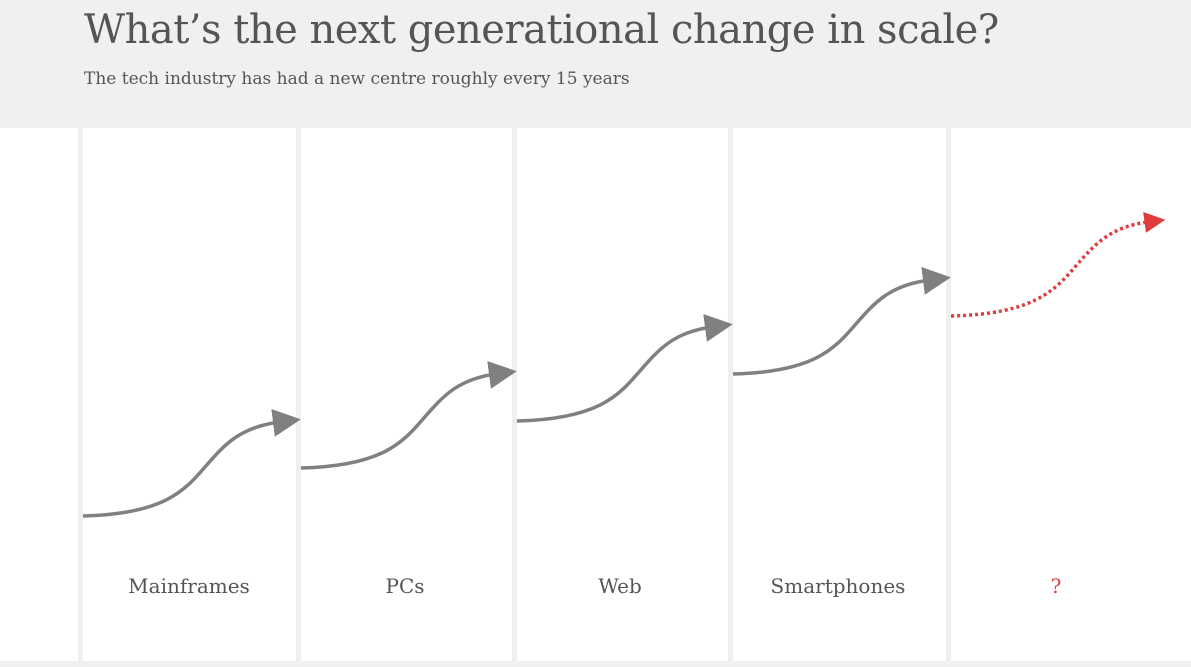 The height and width of the screenshot is (667, 1191). Describe the element at coordinates (404, 586) in the screenshot. I see `era-label-pcs: PCs` at that location.